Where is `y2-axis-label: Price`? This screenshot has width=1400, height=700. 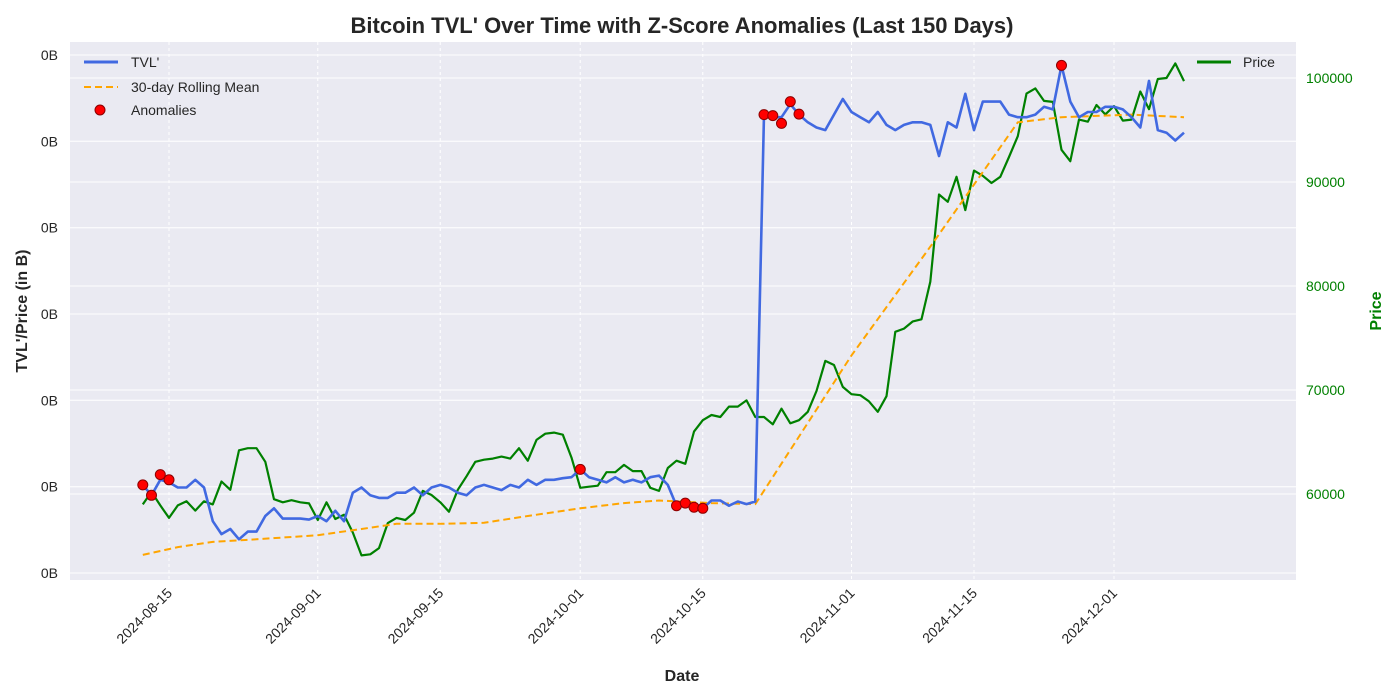
y2-axis-label: Price is located at coordinates (1376, 310).